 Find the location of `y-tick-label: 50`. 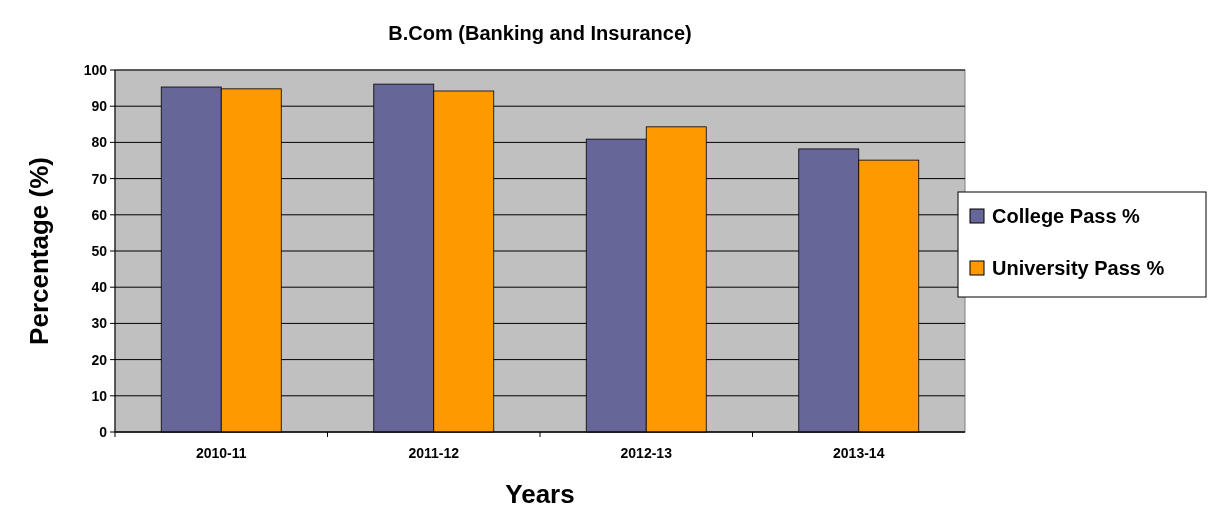

y-tick-label: 50 is located at coordinates (99, 250).